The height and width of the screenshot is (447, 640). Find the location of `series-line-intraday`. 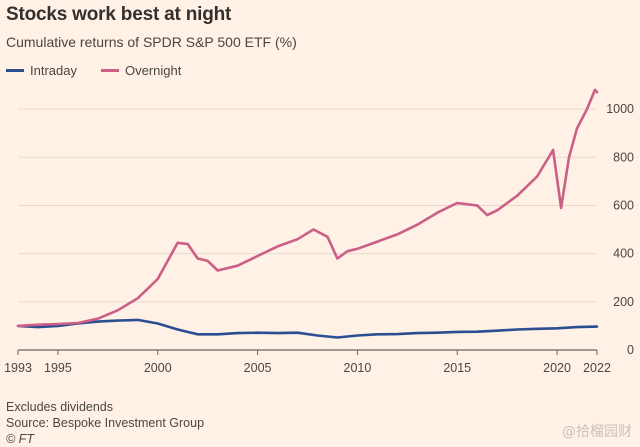

series-line-intraday is located at coordinates (307, 328).